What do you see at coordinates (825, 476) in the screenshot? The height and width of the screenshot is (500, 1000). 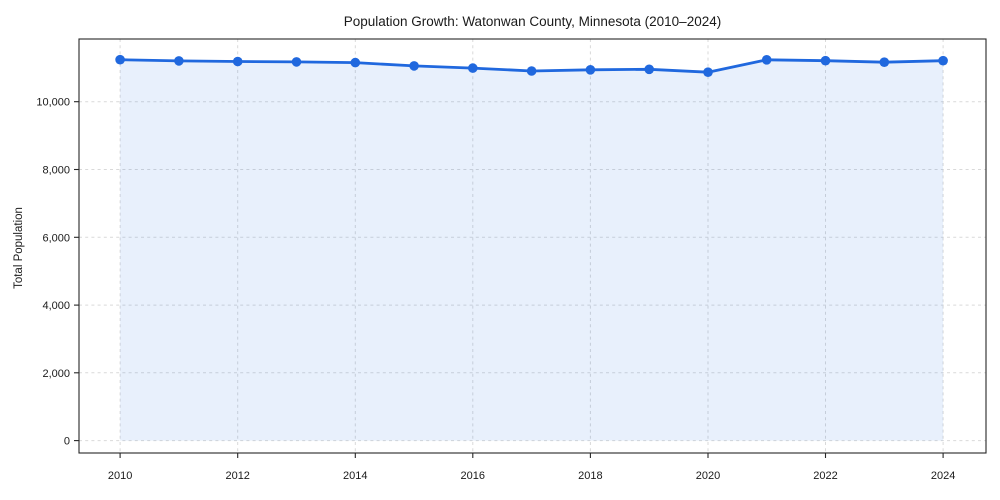 I see `x-tick-label: 2022` at bounding box center [825, 476].